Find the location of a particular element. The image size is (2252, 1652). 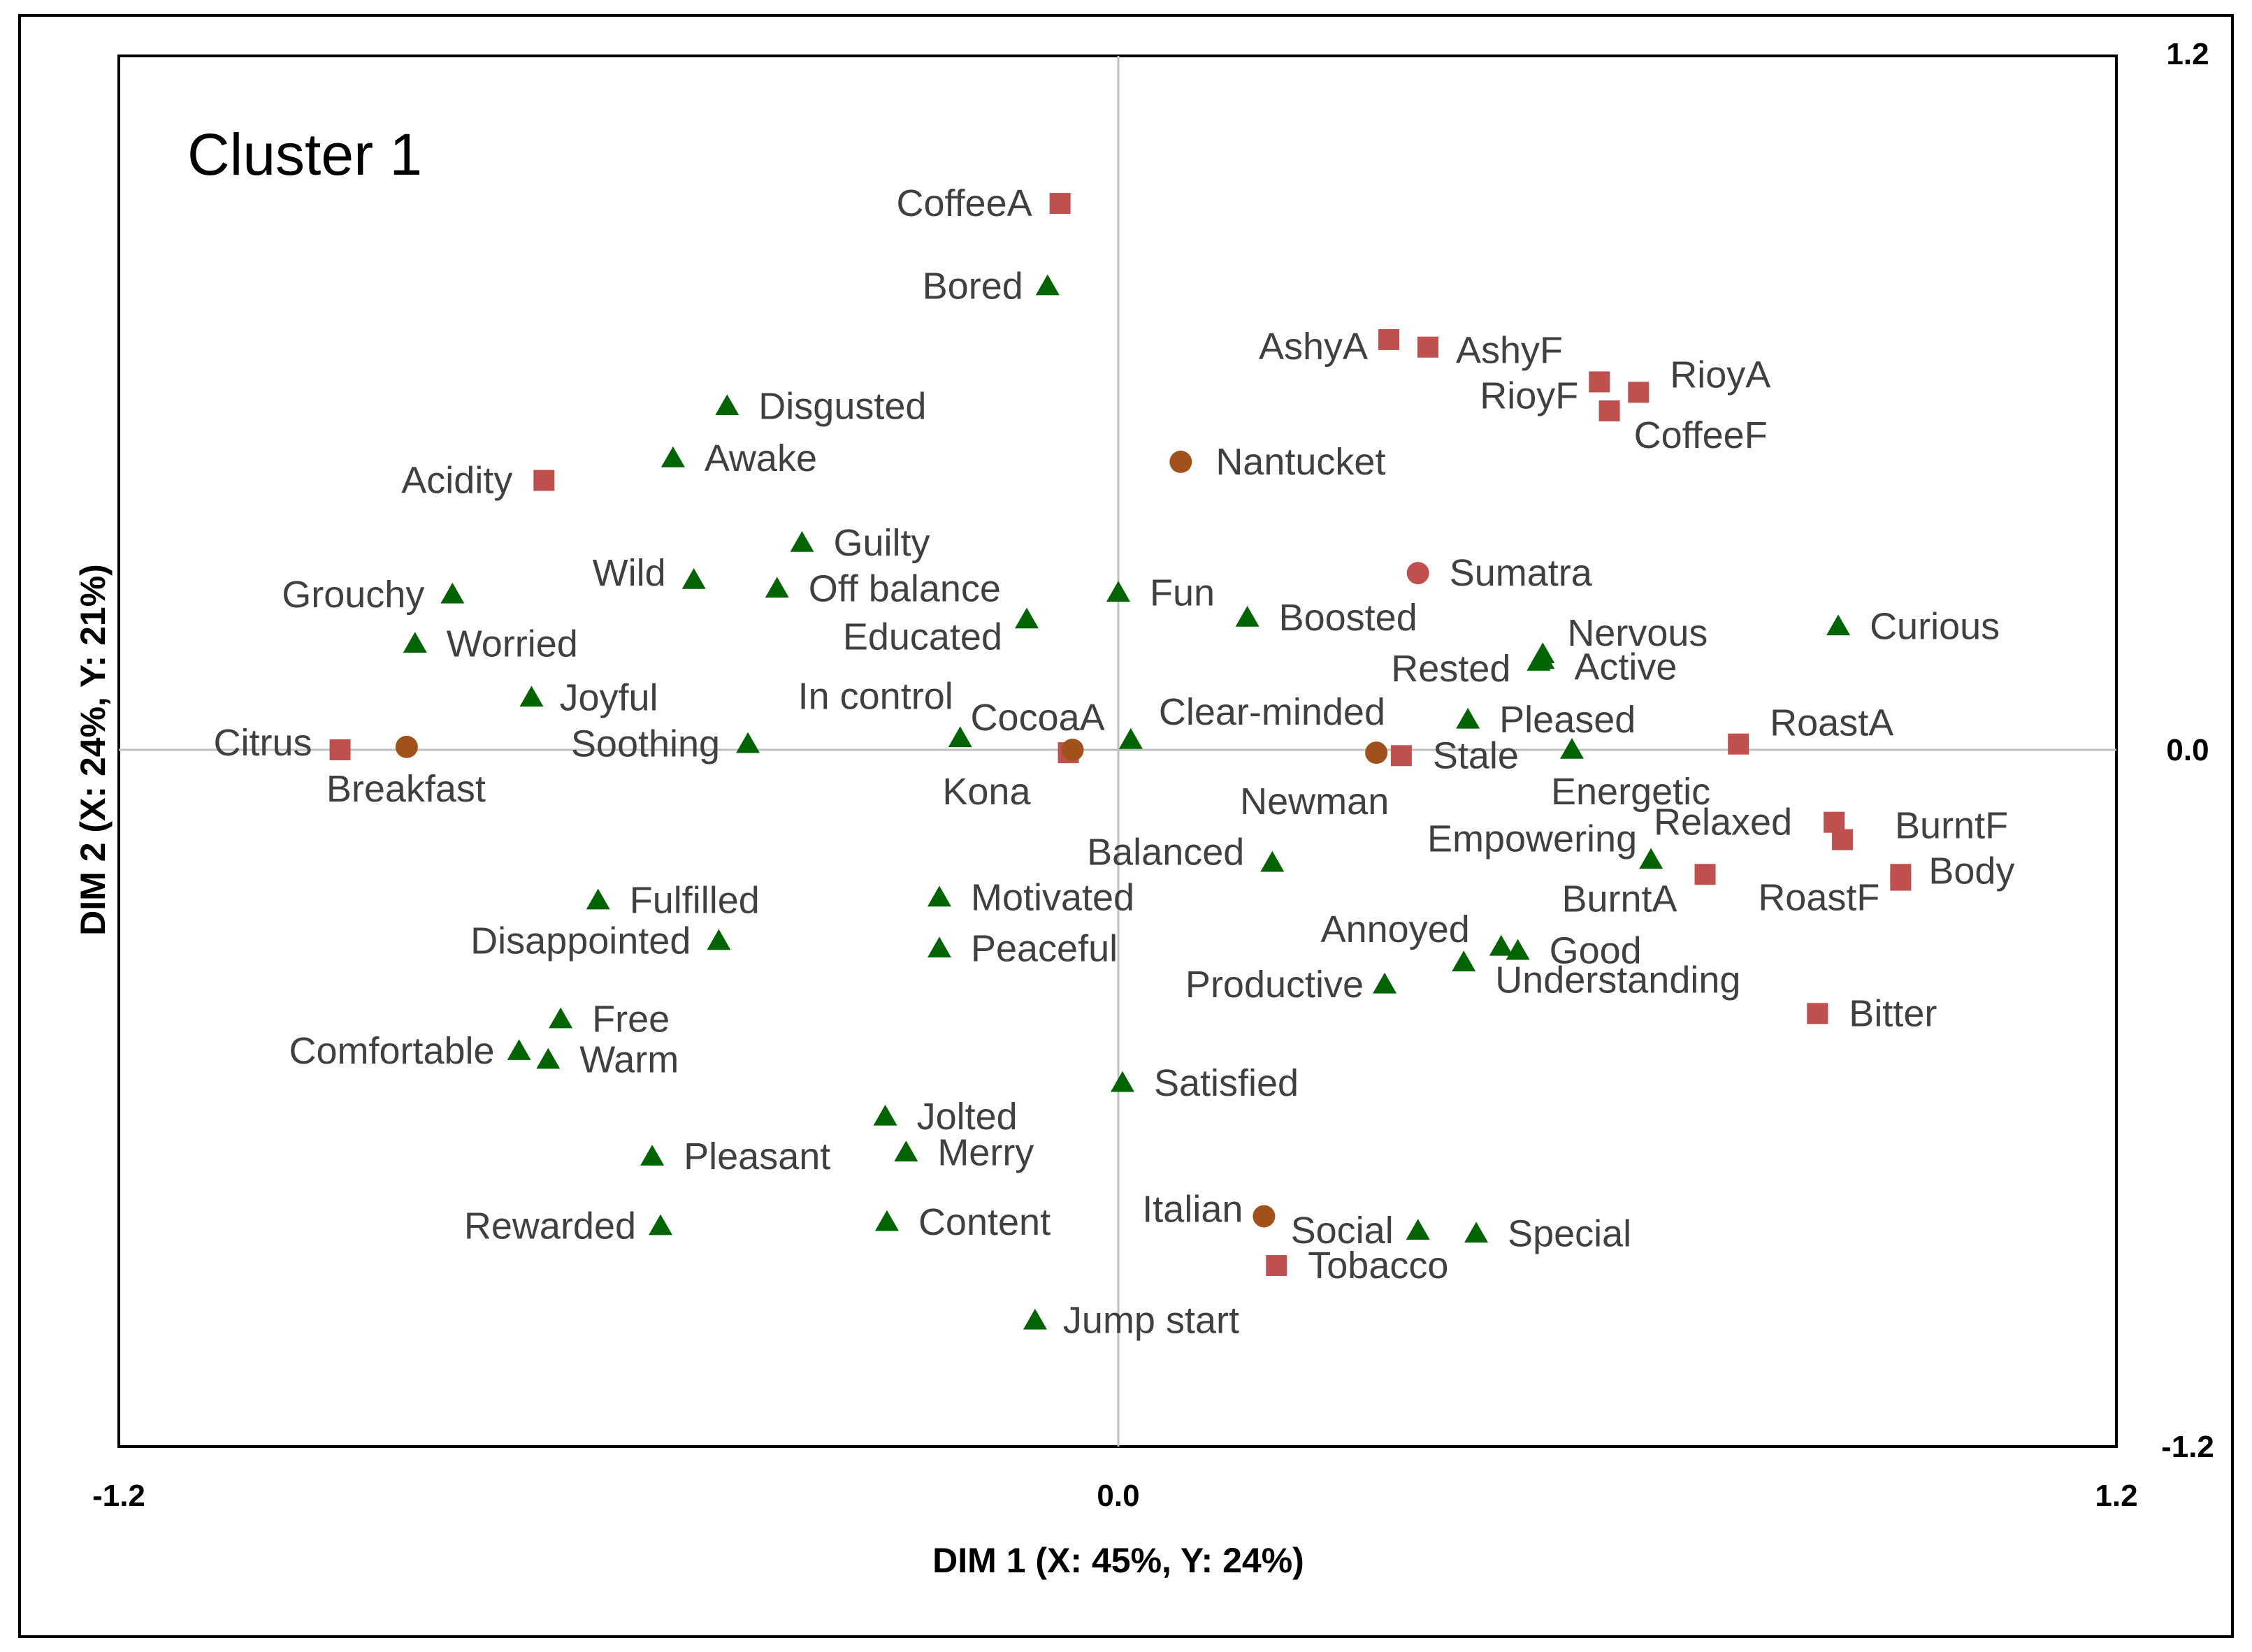

label-tobacco: Tobacco is located at coordinates (1378, 1266).